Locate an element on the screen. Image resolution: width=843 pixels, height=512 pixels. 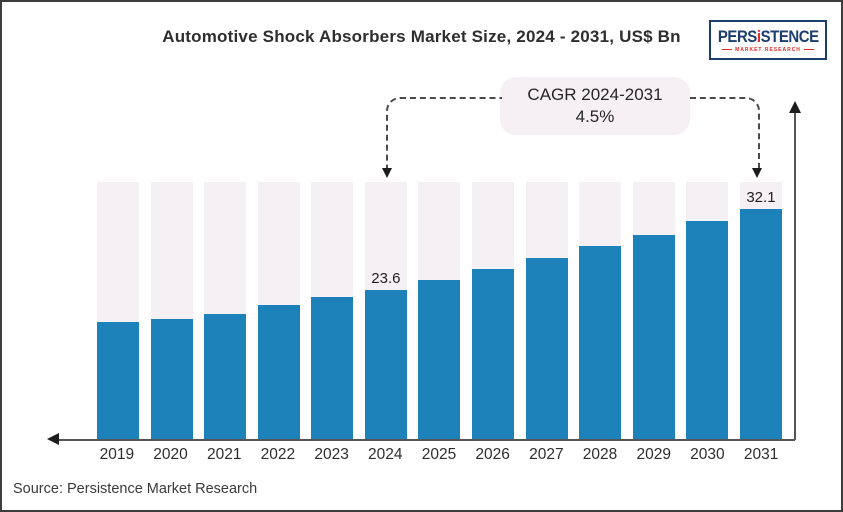
data-label-2031: 32.1 is located at coordinates (761, 197).